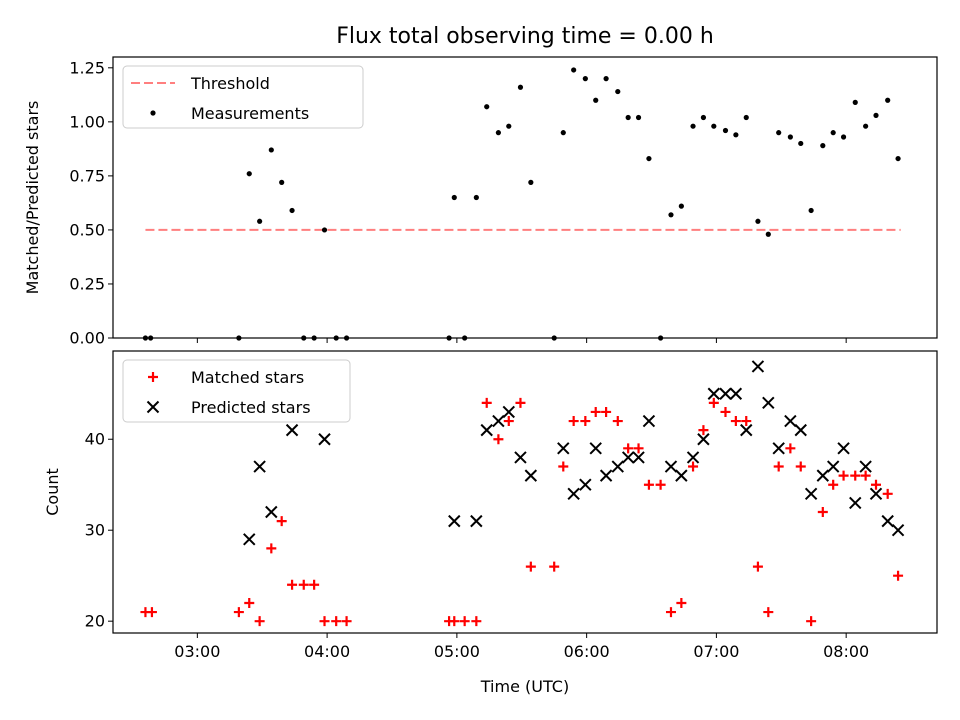 This screenshot has height=720, width=960. Describe the element at coordinates (95, 621) in the screenshot. I see `y-tick-label: 20` at that location.